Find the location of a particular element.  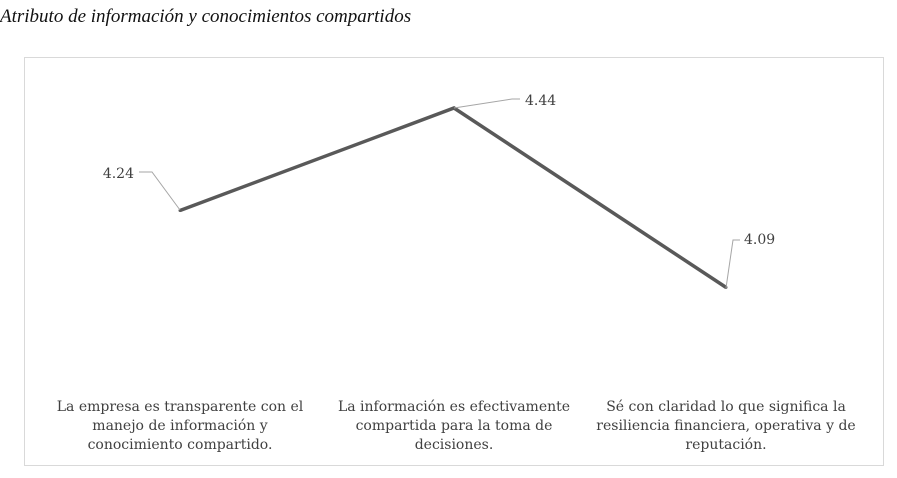

data-label: 4.09 is located at coordinates (759, 240).